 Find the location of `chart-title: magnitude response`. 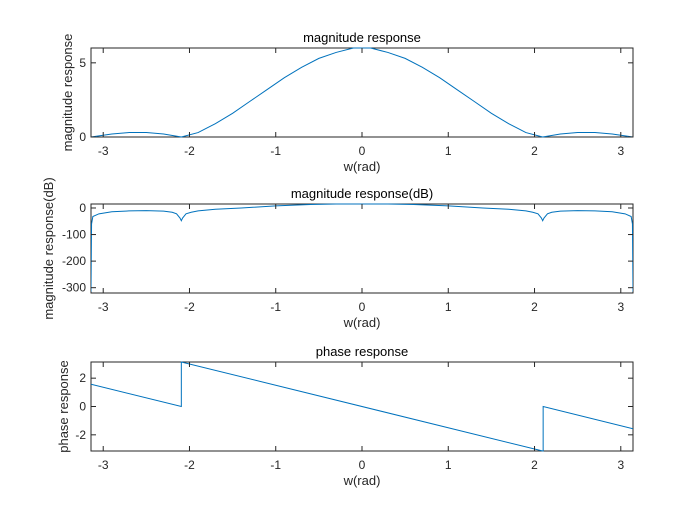

chart-title: magnitude response is located at coordinates (362, 37).